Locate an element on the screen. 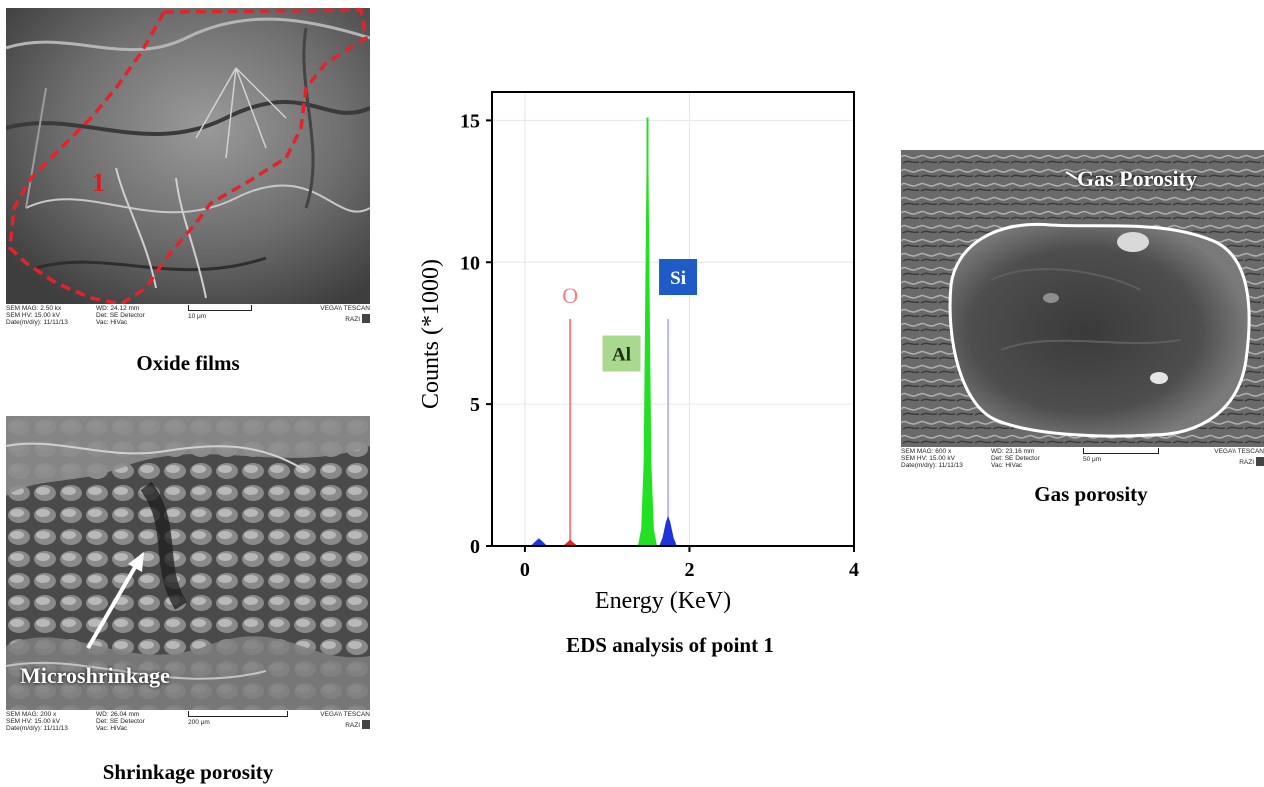 Image resolution: width=1264 pixels, height=787 pixels. peak-label-al-box: Al is located at coordinates (621, 353).